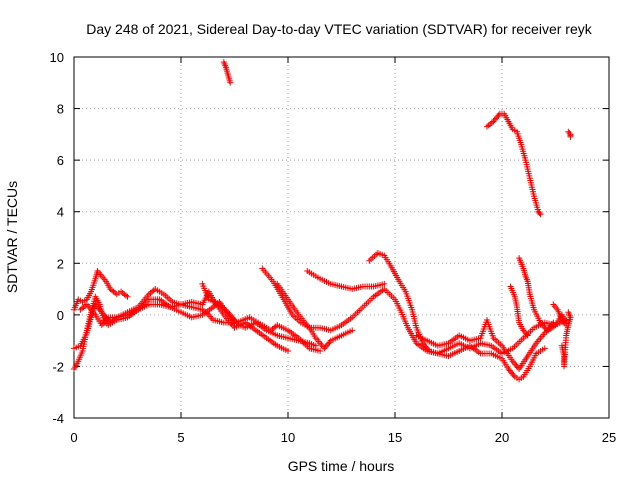  What do you see at coordinates (60, 160) in the screenshot?
I see `y-tick-label: 6` at bounding box center [60, 160].